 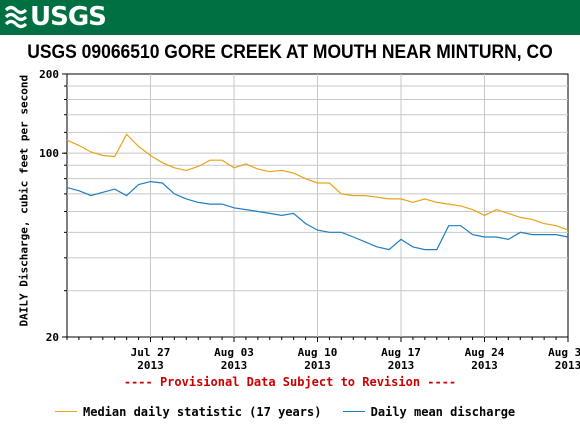 I want to click on legend-label-daily-mean: Daily mean discharge, so click(x=443, y=411).